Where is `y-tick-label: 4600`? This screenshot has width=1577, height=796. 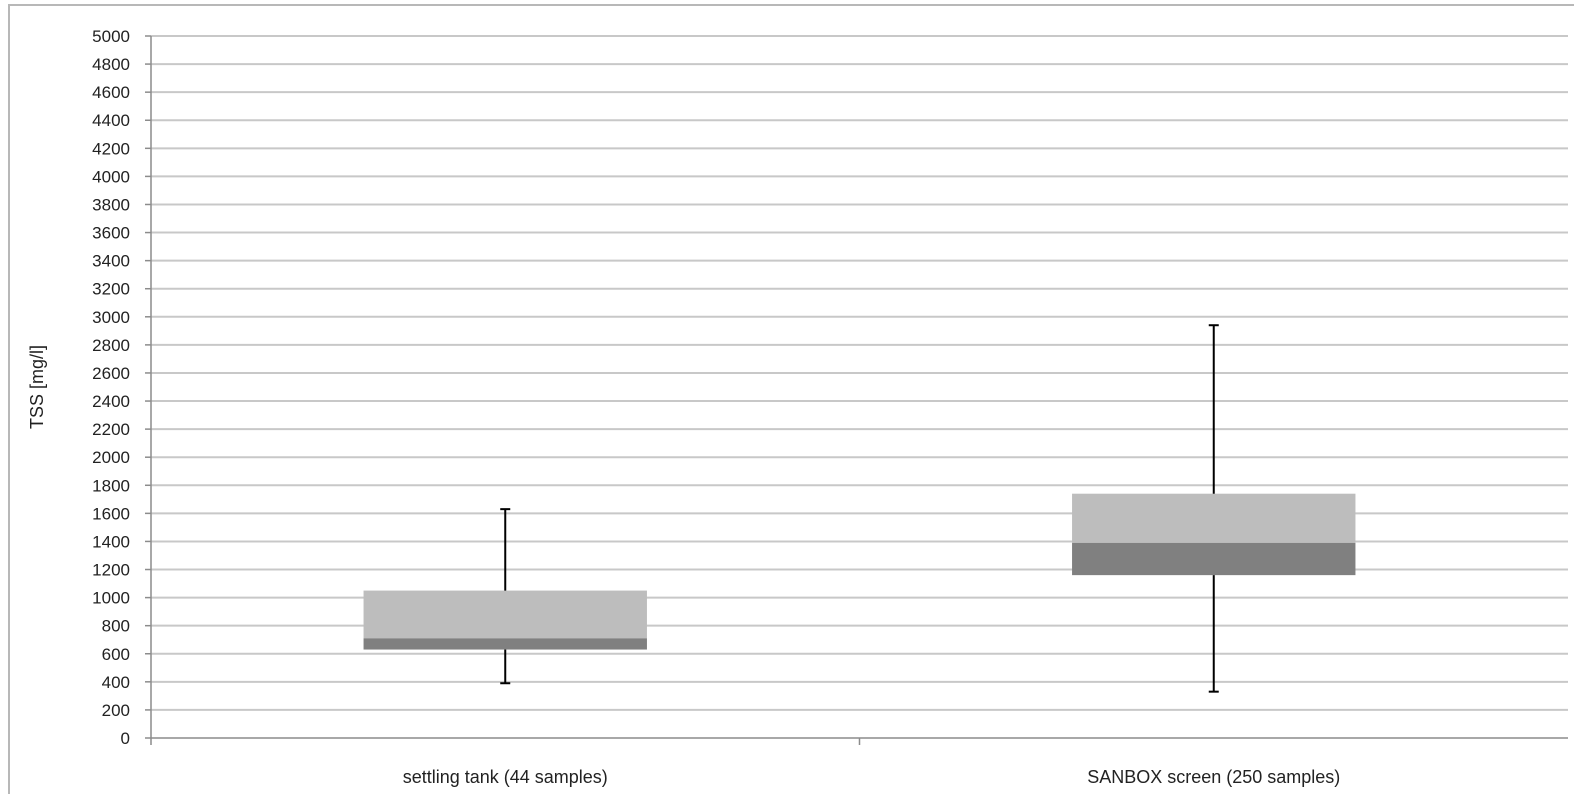
y-tick-label: 4600 is located at coordinates (111, 92).